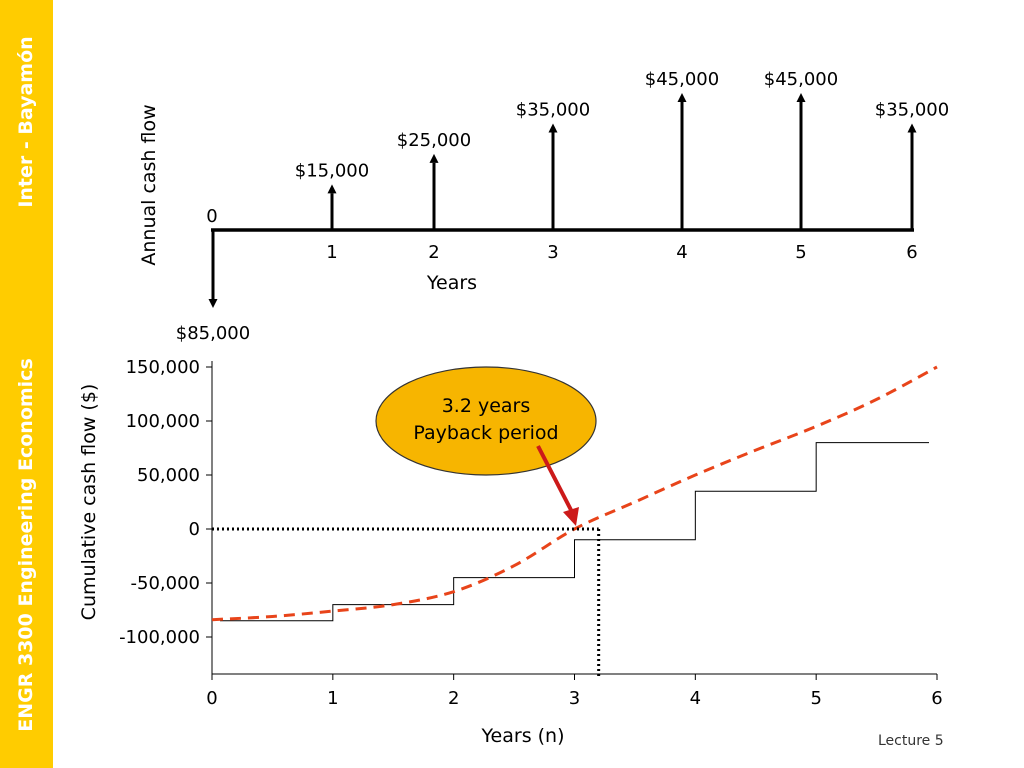  Describe the element at coordinates (554, 478) in the screenshot. I see `cum-callout-arrow` at that location.